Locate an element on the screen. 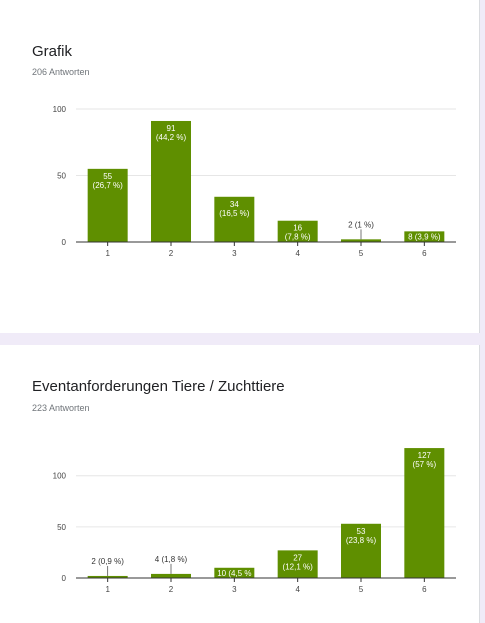 The width and height of the screenshot is (485, 623). data-label: (23,8 %) is located at coordinates (361, 540).